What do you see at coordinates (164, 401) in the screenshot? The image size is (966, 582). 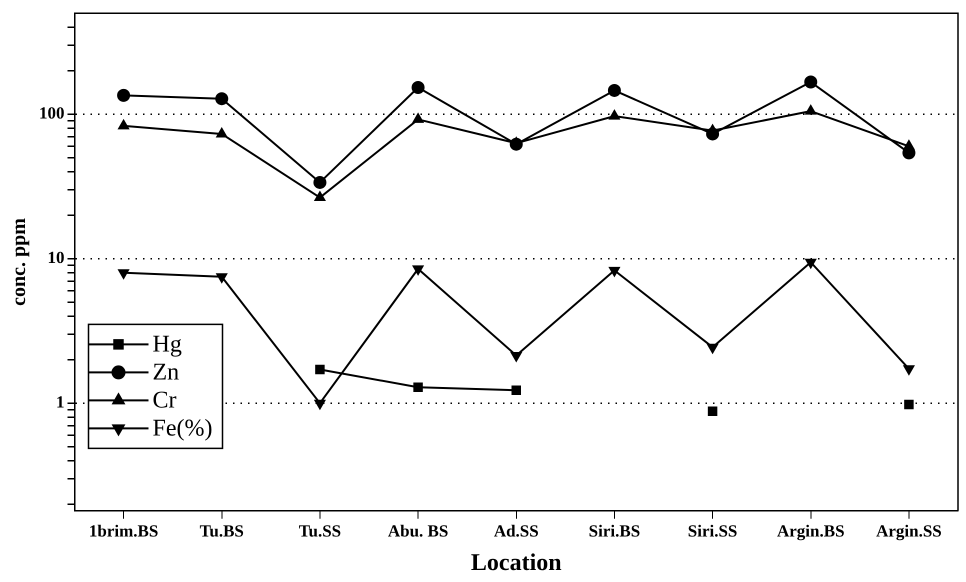 I see `legend-label: Cr` at bounding box center [164, 401].